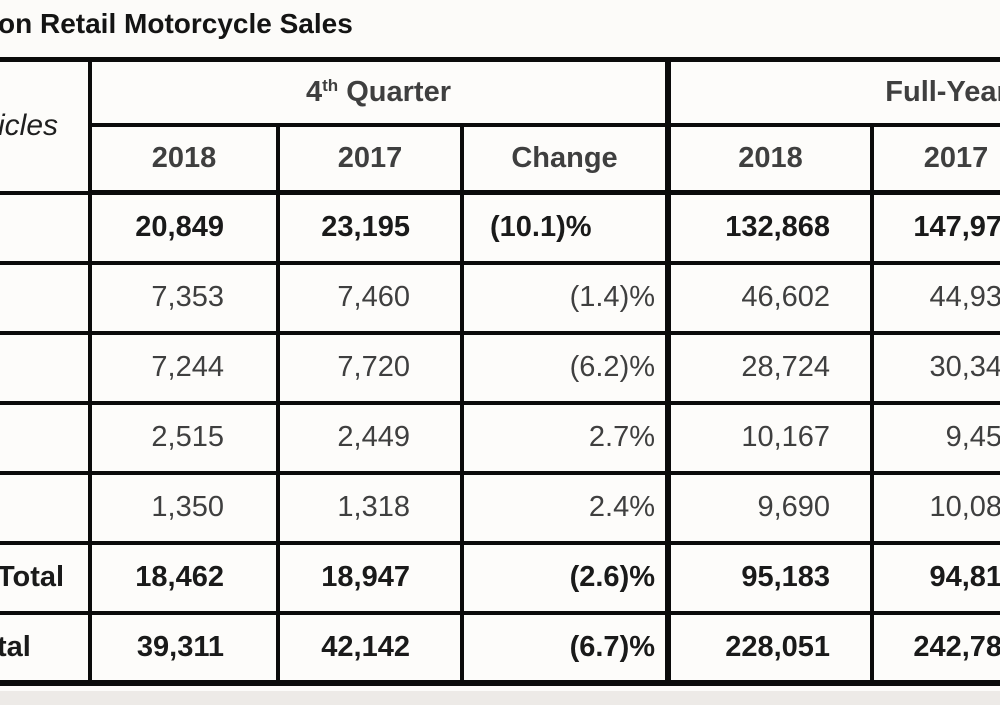 This screenshot has height=705, width=1000. Describe the element at coordinates (936, 159) in the screenshot. I see `col-header-fy-2017: 2017` at that location.